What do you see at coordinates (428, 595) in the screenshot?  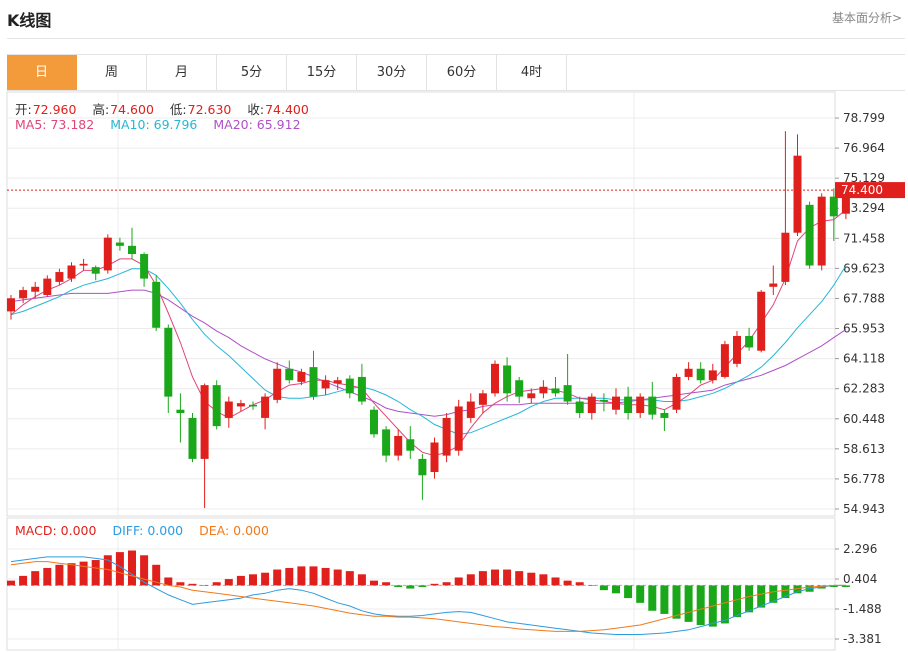 I see `diff-line` at bounding box center [428, 595].